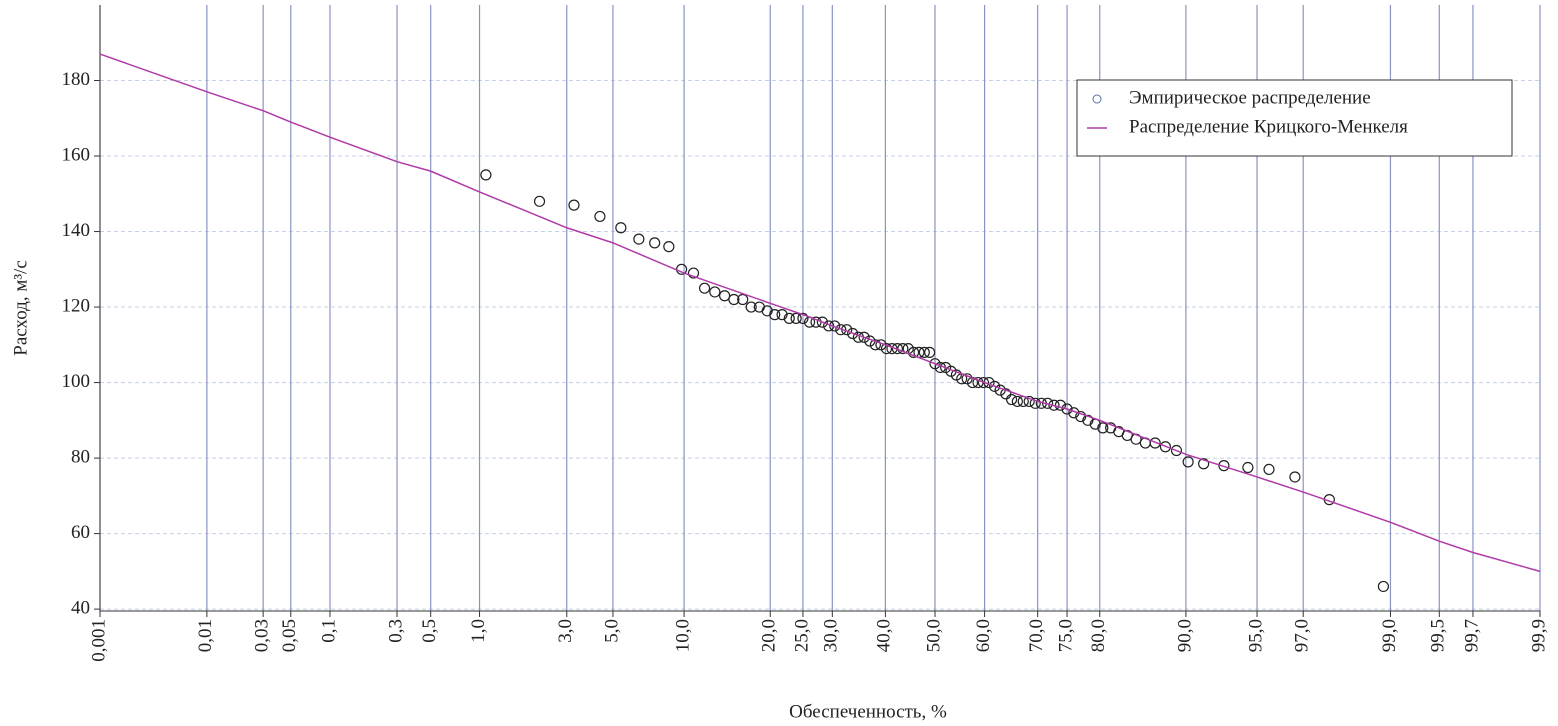  Describe the element at coordinates (76, 305) in the screenshot. I see `y-tick-label: 120` at that location.